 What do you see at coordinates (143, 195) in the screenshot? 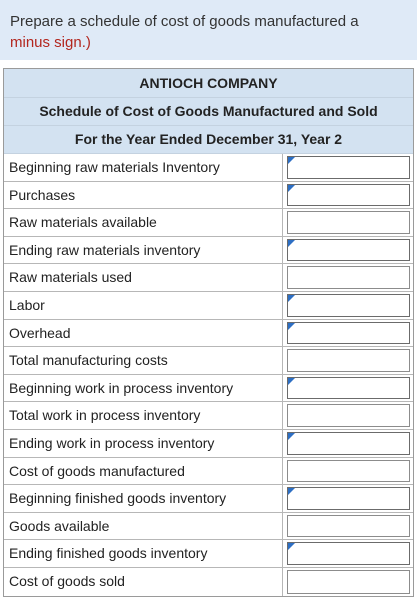
I see `row-label: Purchases` at bounding box center [143, 195].